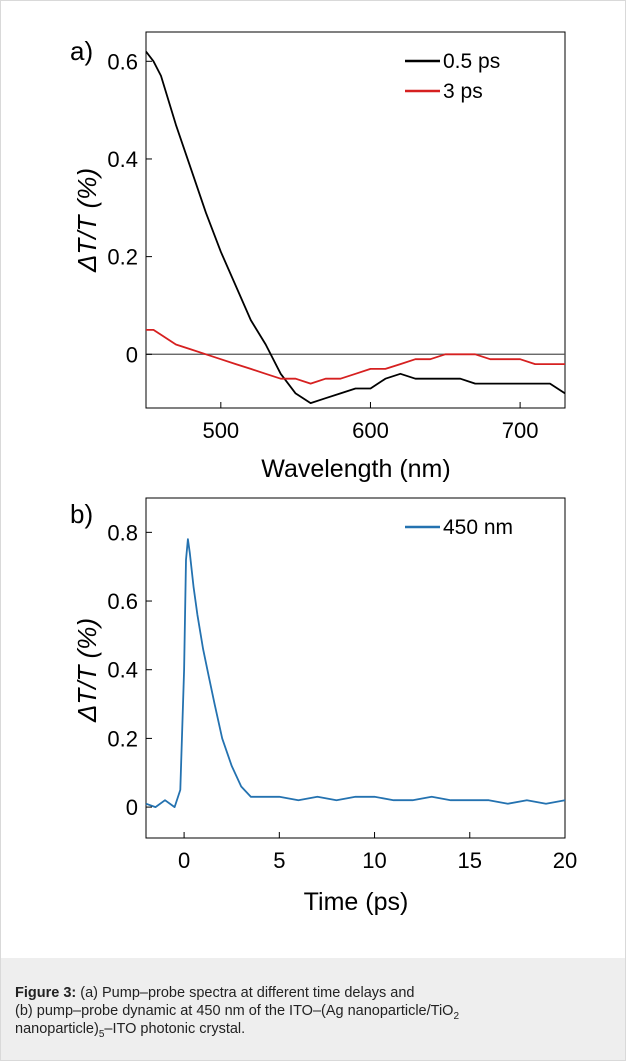 This screenshot has height=1061, width=626. What do you see at coordinates (463, 91) in the screenshot?
I see `legend-label: 3 ps` at bounding box center [463, 91].